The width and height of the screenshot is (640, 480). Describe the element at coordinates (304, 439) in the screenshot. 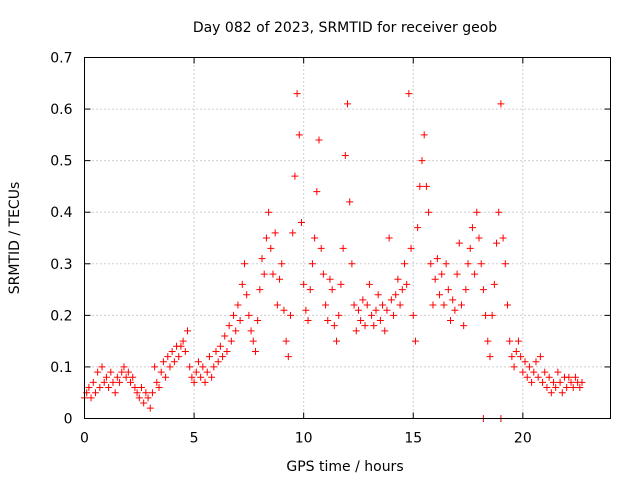

I see `x-tick-label: 10` at that location.